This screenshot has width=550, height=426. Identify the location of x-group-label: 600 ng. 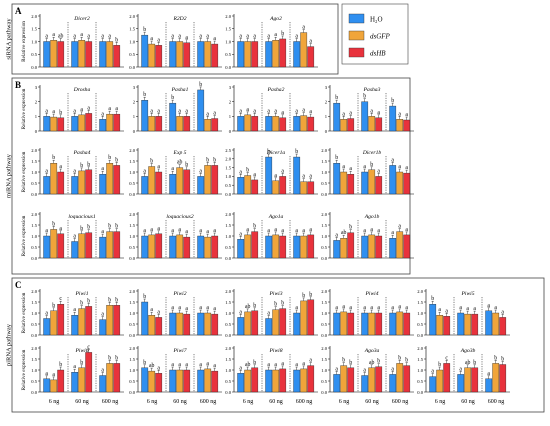
(304, 402).